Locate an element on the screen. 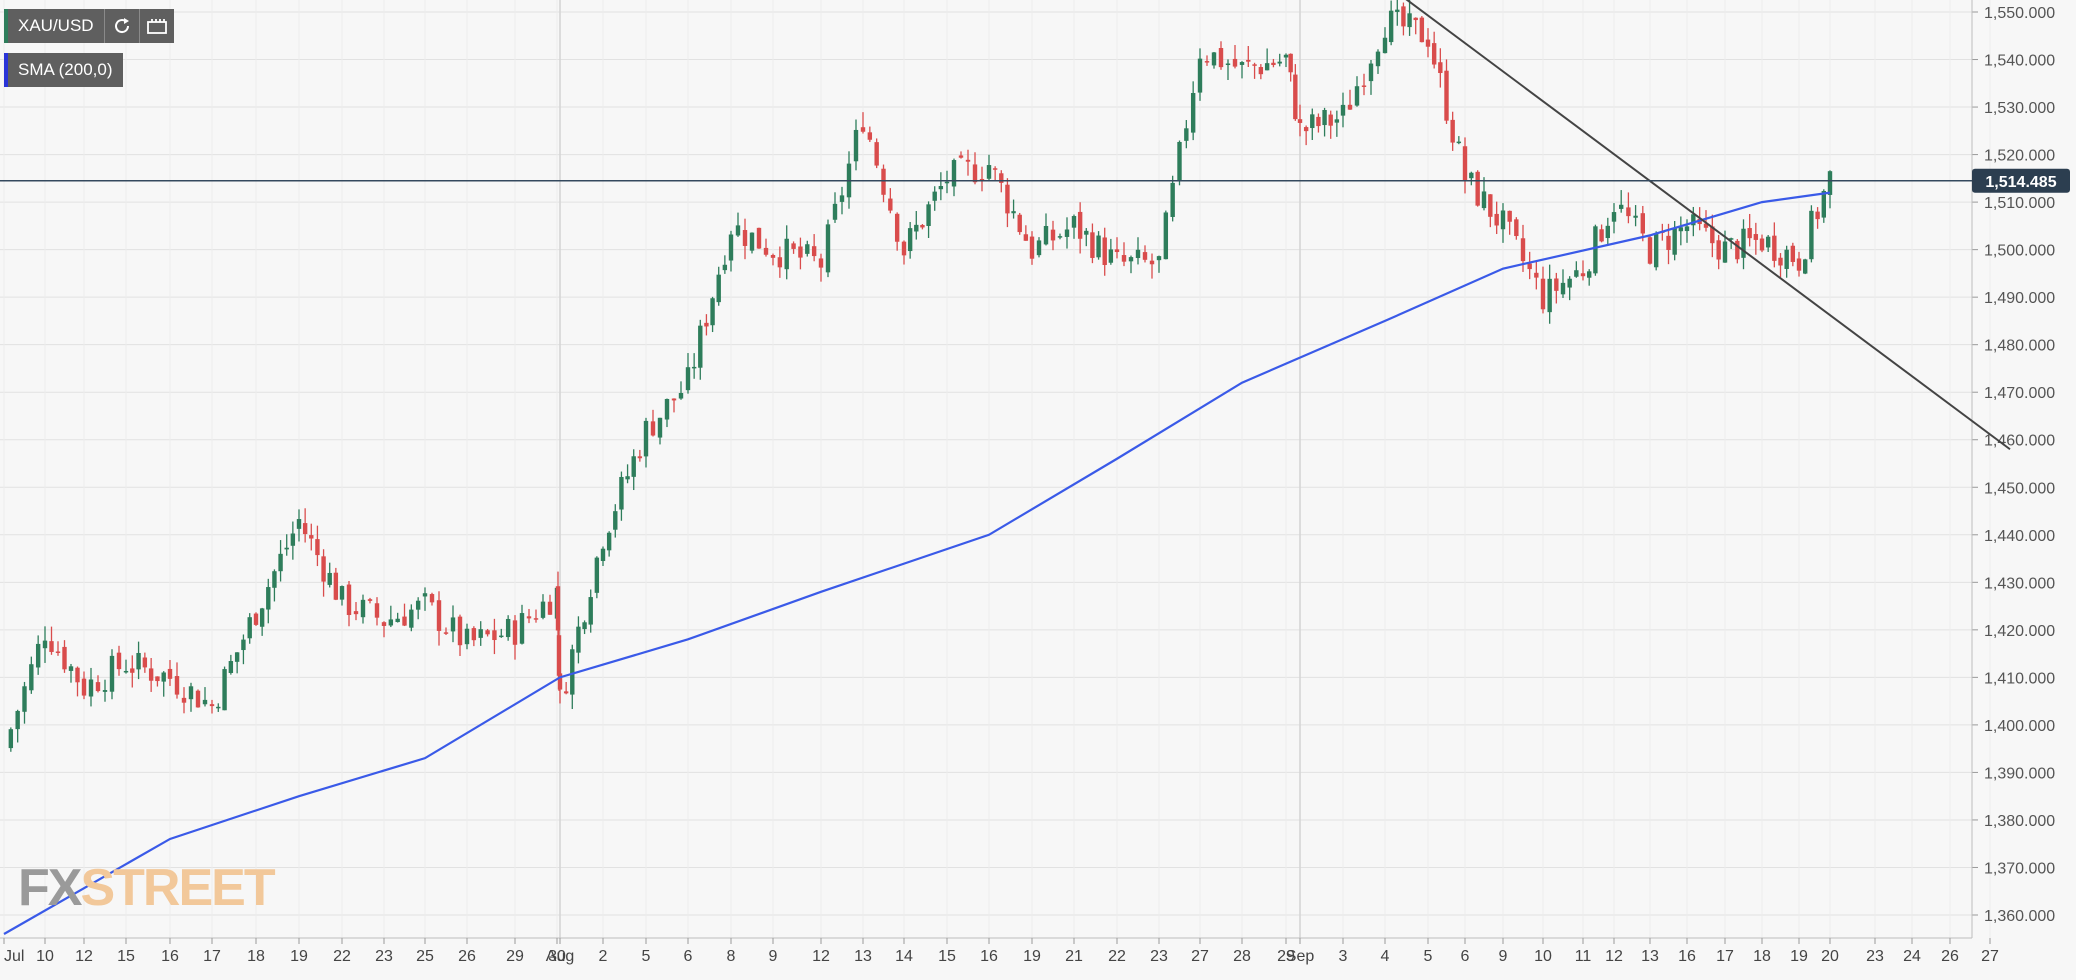 The height and width of the screenshot is (980, 2076). y-tick-label: 1,440.000 is located at coordinates (2019, 536).